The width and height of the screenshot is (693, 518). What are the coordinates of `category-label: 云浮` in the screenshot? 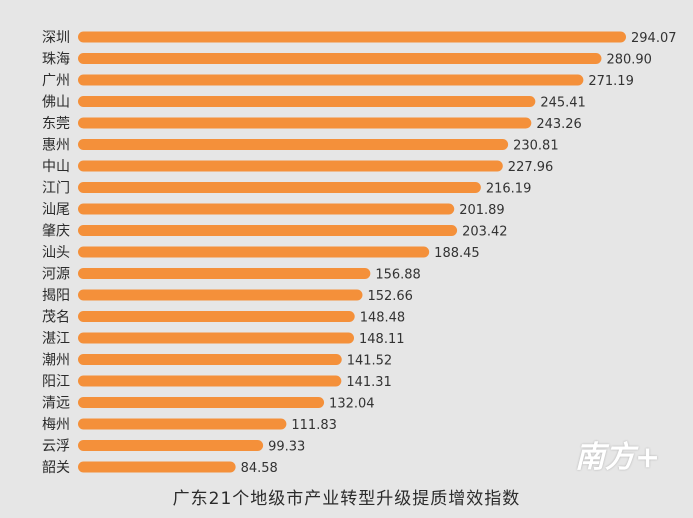 It's located at (56, 447).